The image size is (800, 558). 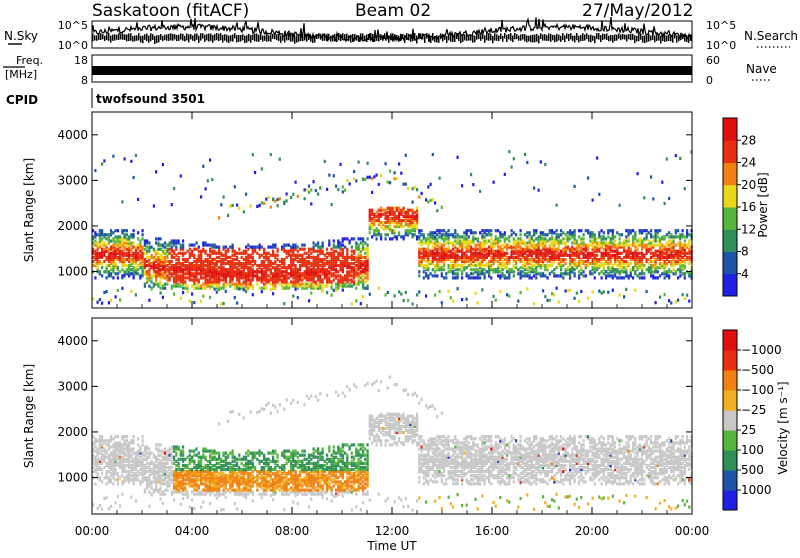 What do you see at coordinates (22, 100) in the screenshot?
I see `cpid-label: CPID` at bounding box center [22, 100].